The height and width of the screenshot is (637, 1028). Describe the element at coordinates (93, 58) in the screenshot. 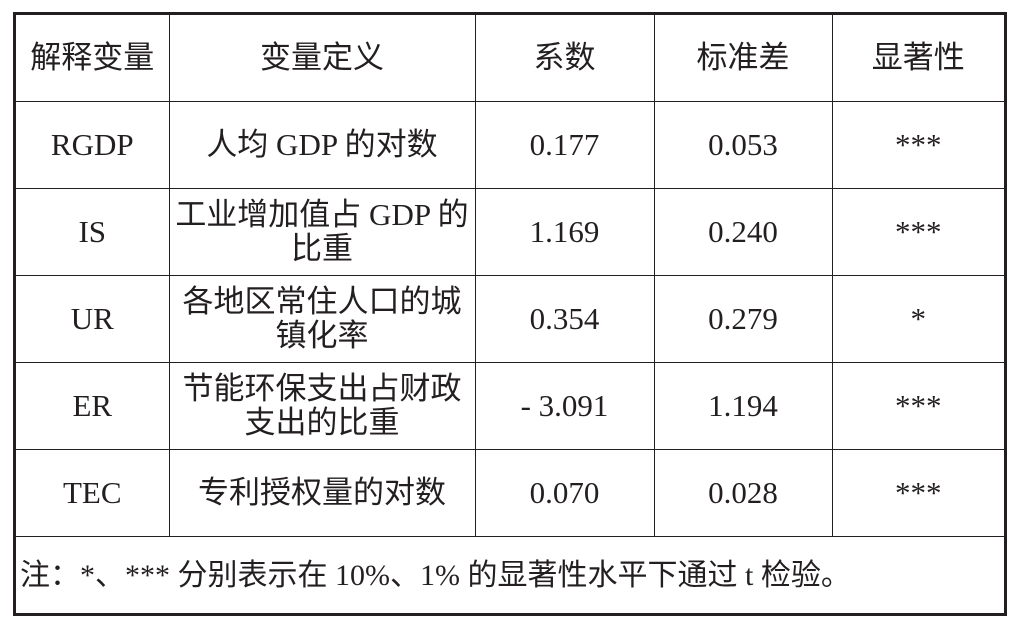

I see `header-variable: 解释变量` at that location.